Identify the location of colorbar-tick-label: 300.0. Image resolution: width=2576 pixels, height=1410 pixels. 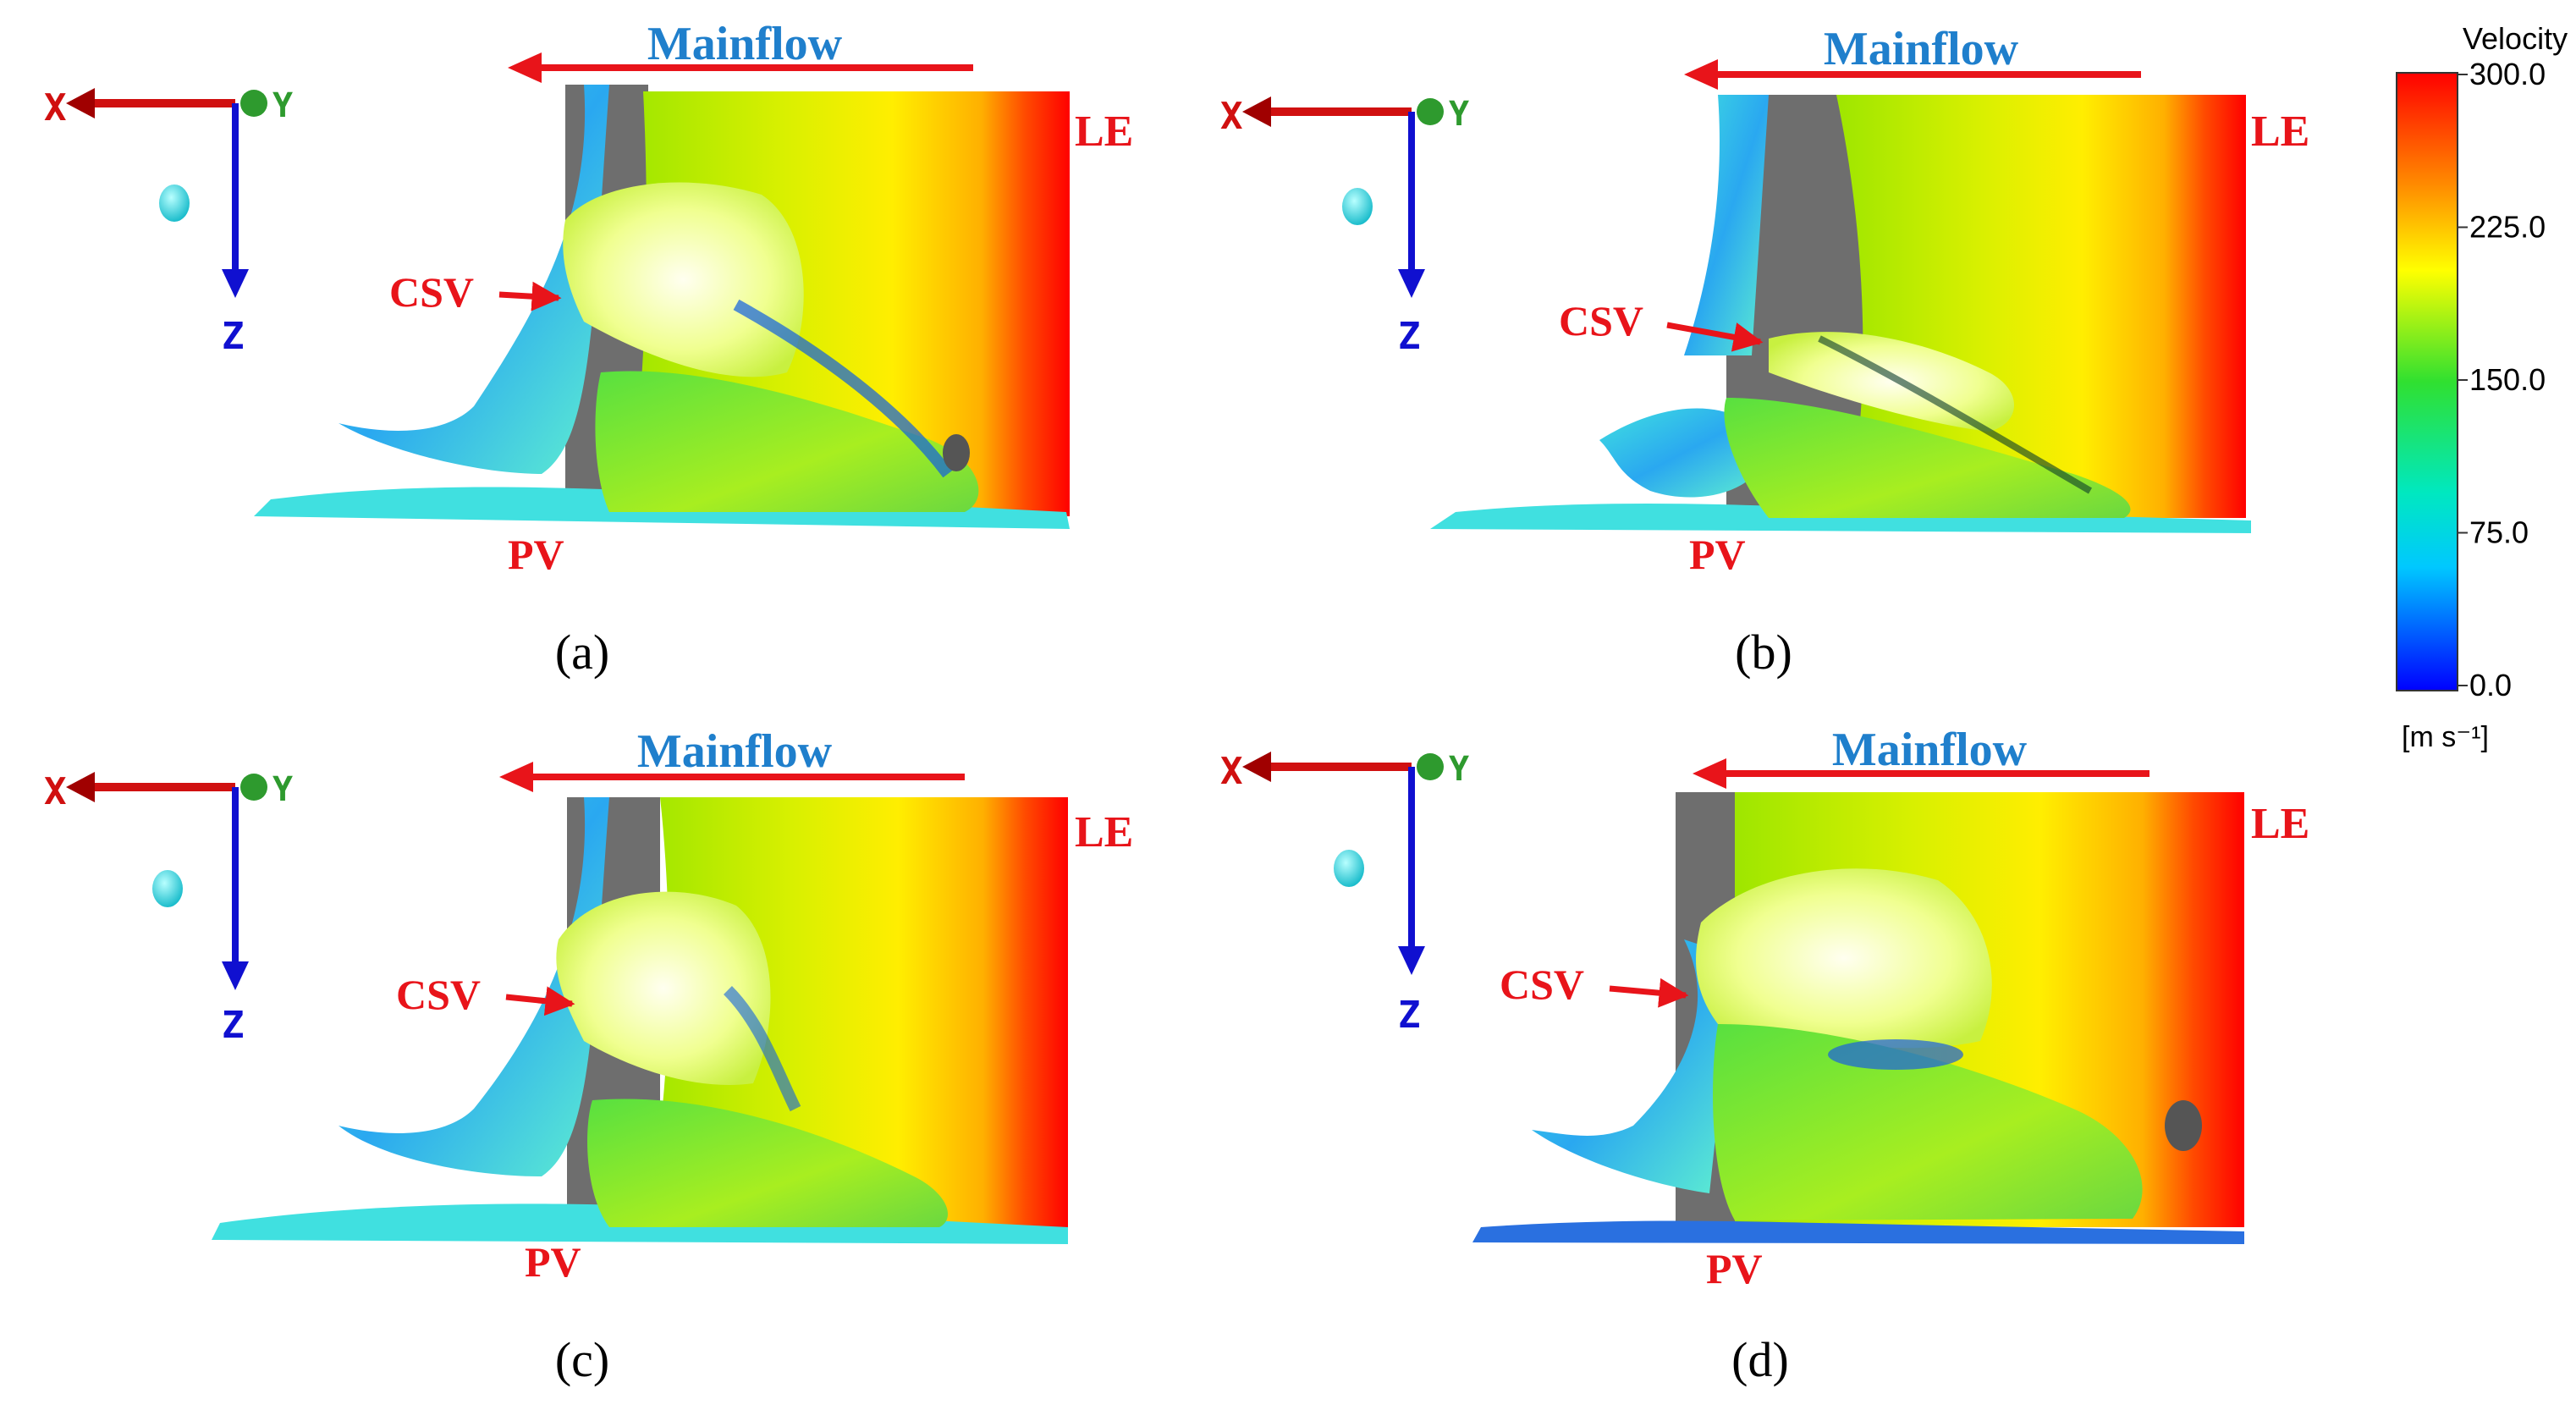
(2507, 74).